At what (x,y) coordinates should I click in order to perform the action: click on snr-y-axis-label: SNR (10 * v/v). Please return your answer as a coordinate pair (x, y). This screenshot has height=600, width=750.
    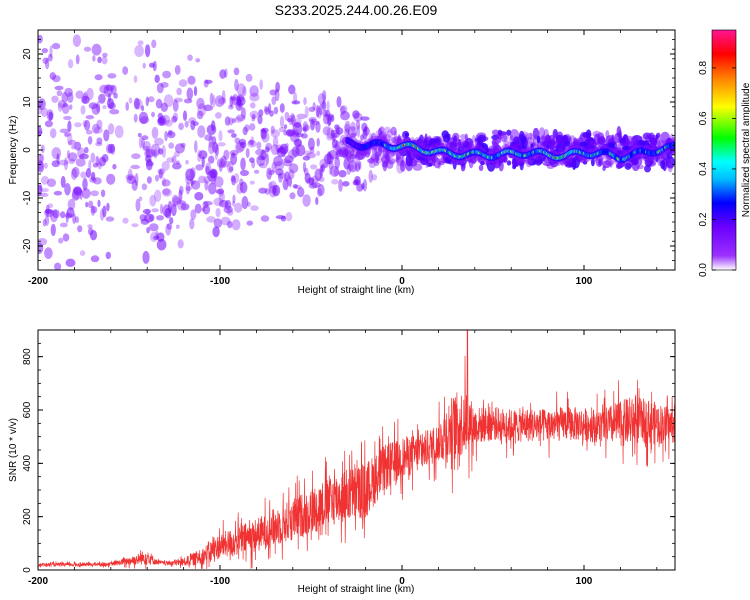
    Looking at the image, I should click on (13, 450).